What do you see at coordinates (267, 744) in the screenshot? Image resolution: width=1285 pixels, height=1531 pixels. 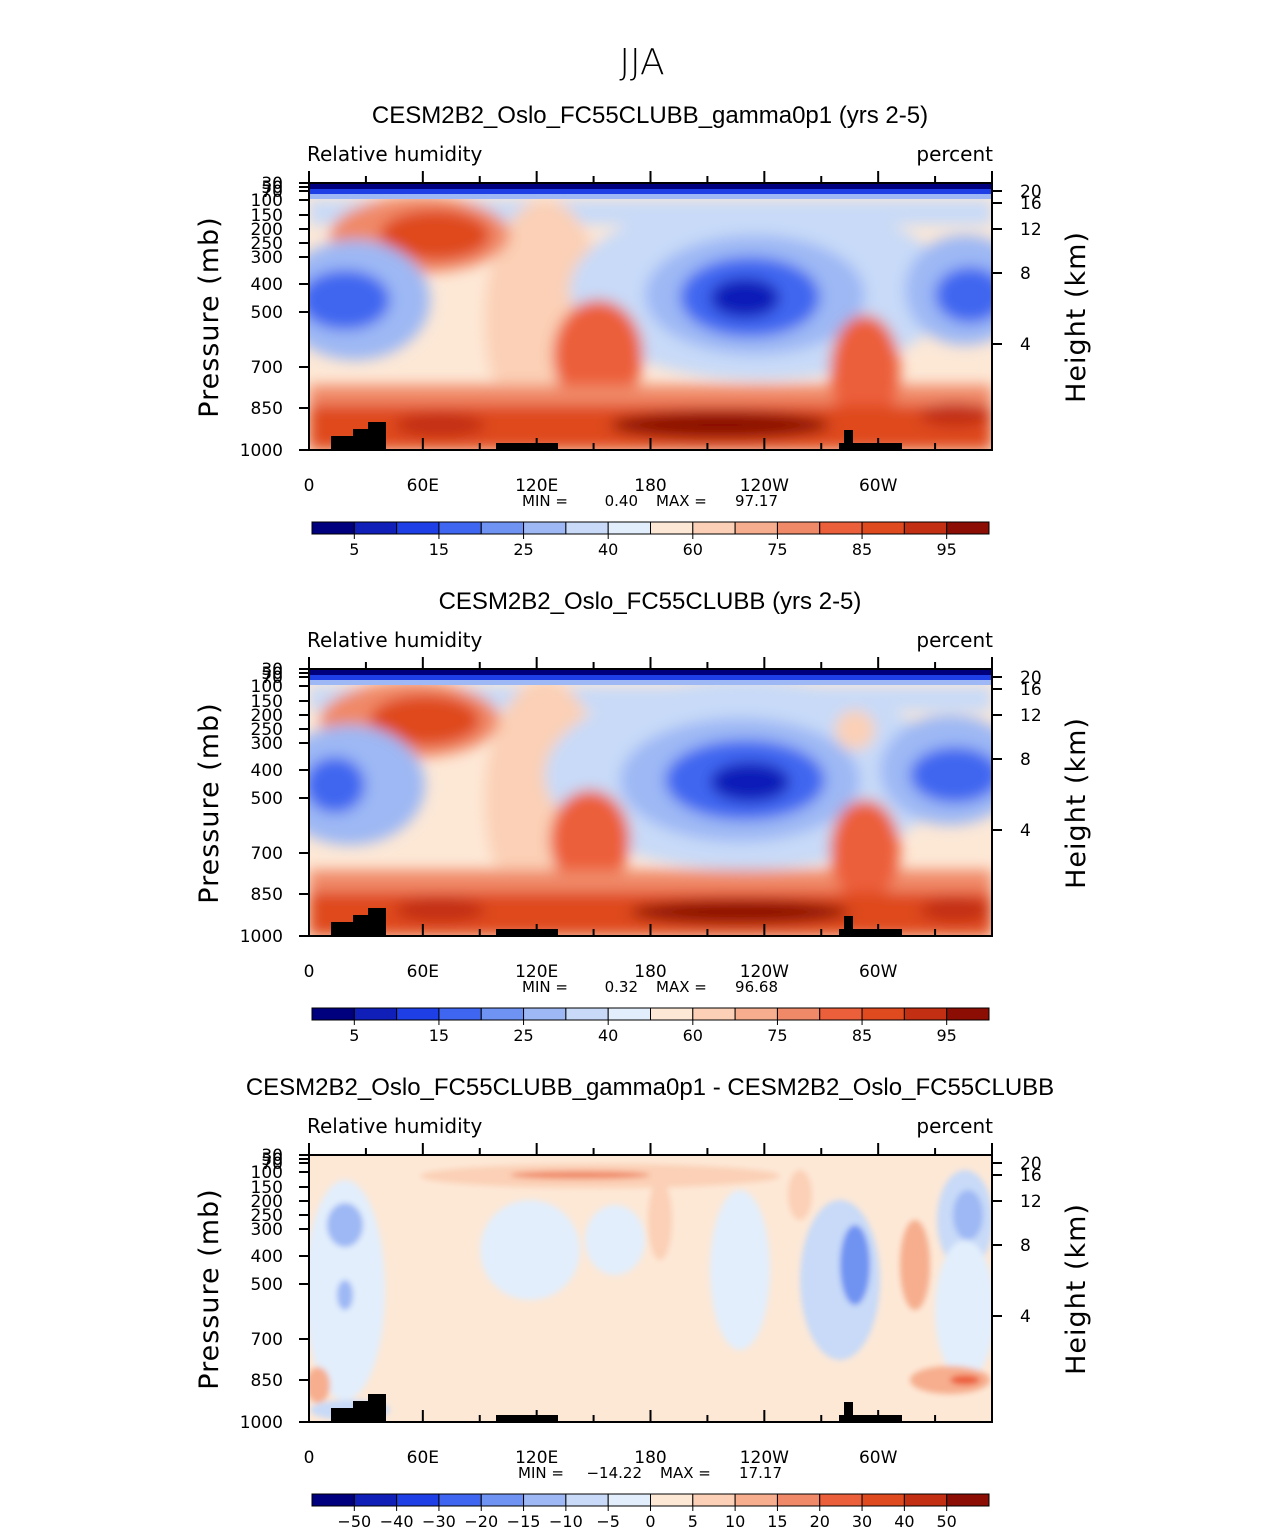 I see `y-tick-label: 300` at bounding box center [267, 744].